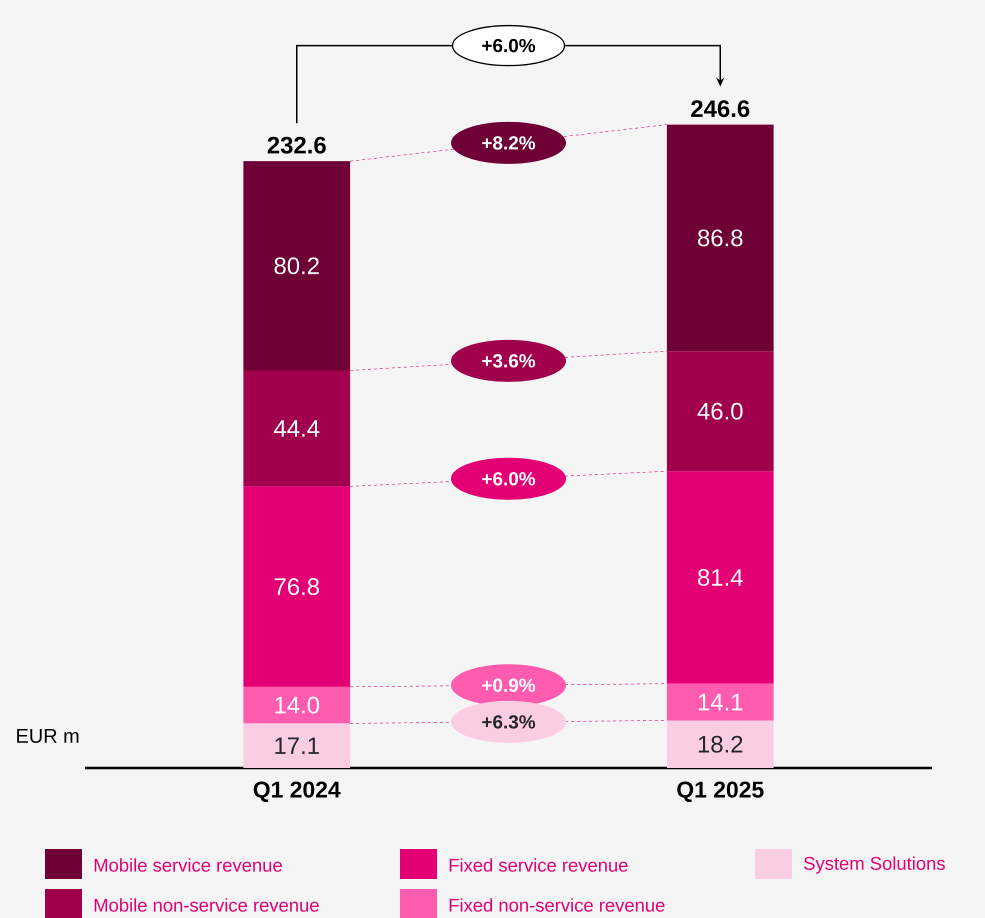 This screenshot has height=918, width=985. Describe the element at coordinates (539, 865) in the screenshot. I see `legend-label: Fixed service revenue` at that location.